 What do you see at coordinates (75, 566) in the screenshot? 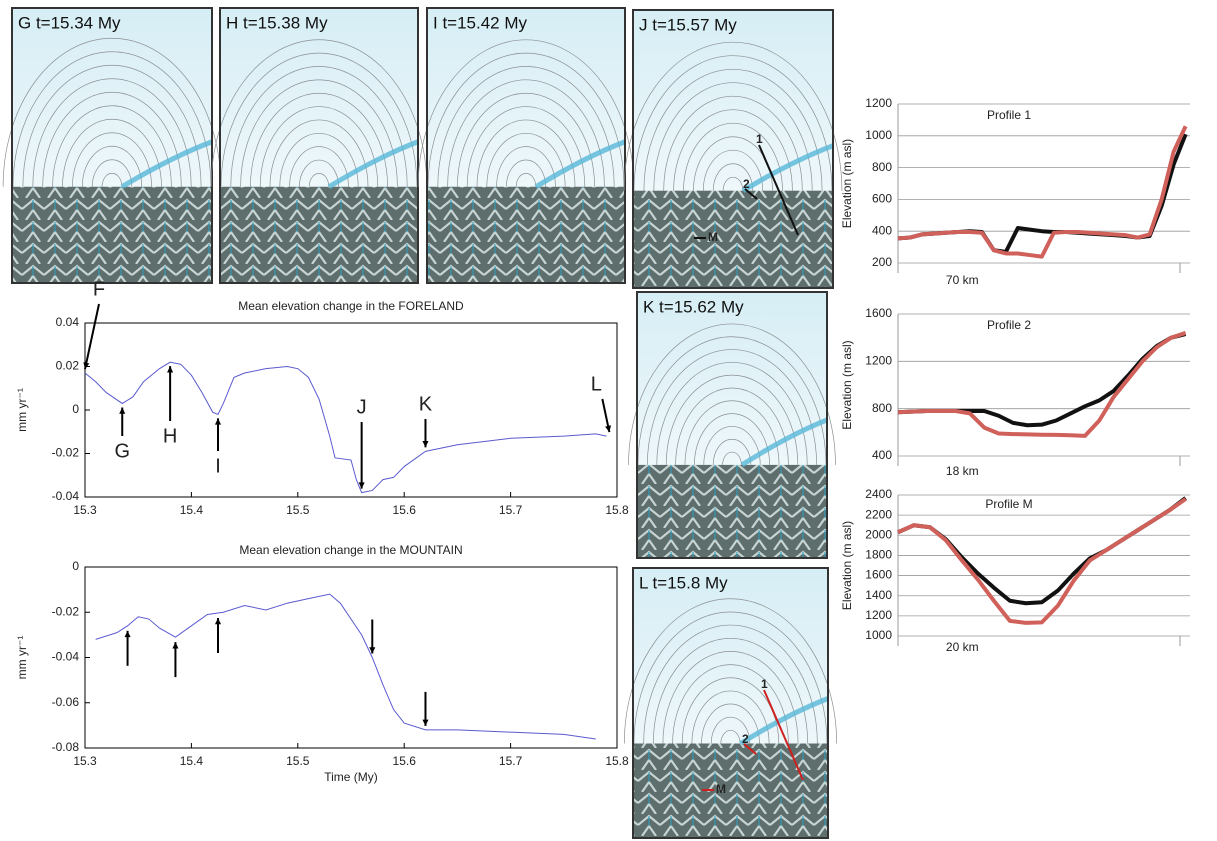
I see `y-tick-label: 0` at bounding box center [75, 566].